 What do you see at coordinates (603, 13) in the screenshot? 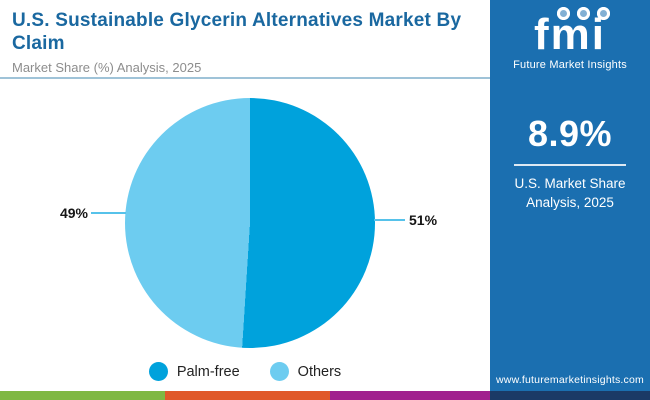
I see `globe-pin-icon` at bounding box center [603, 13].